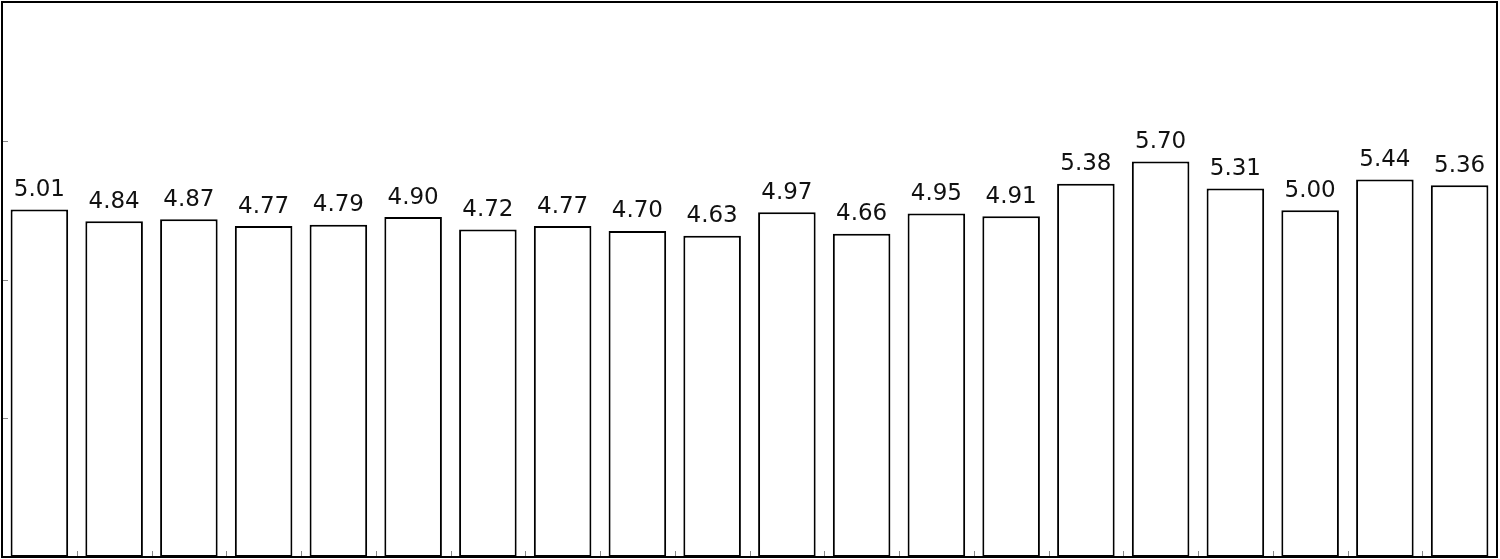 This screenshot has width=1500, height=559. I want to click on data-label: 4.95, so click(936, 192).